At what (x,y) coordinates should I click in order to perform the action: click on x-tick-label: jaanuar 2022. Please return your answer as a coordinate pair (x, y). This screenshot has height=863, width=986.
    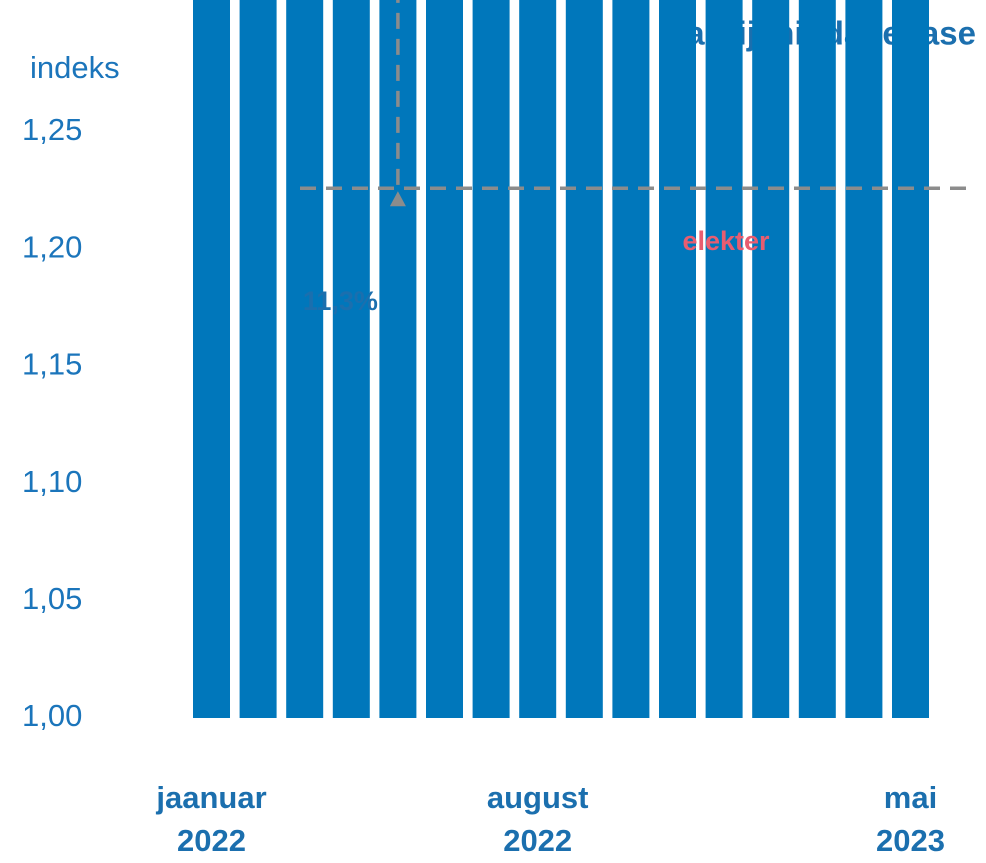
    Looking at the image, I should click on (211, 819).